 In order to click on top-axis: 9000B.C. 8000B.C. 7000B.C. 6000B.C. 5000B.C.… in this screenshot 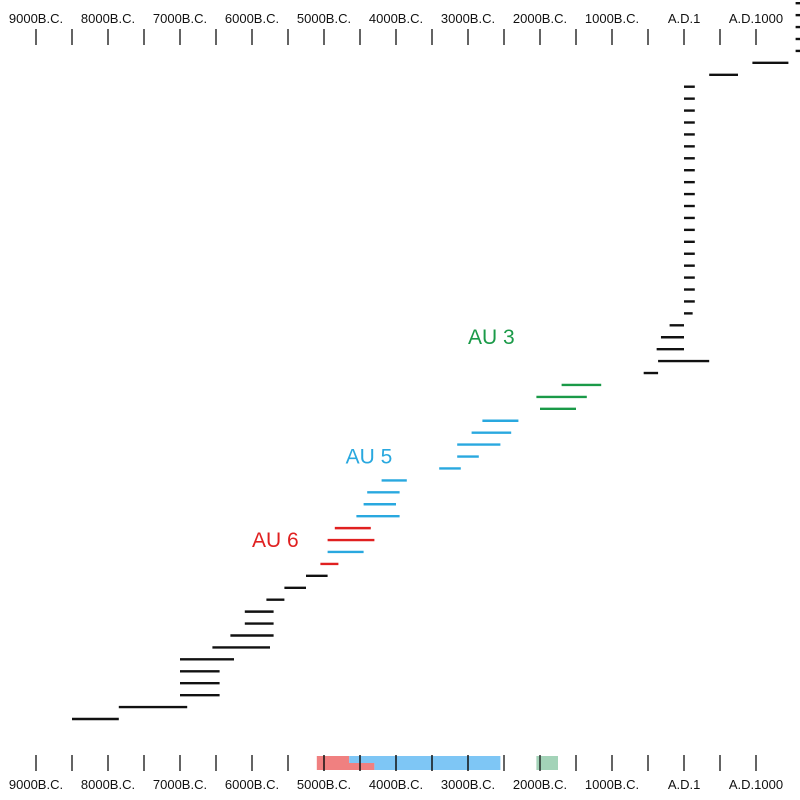, I will do `click(396, 28)`.